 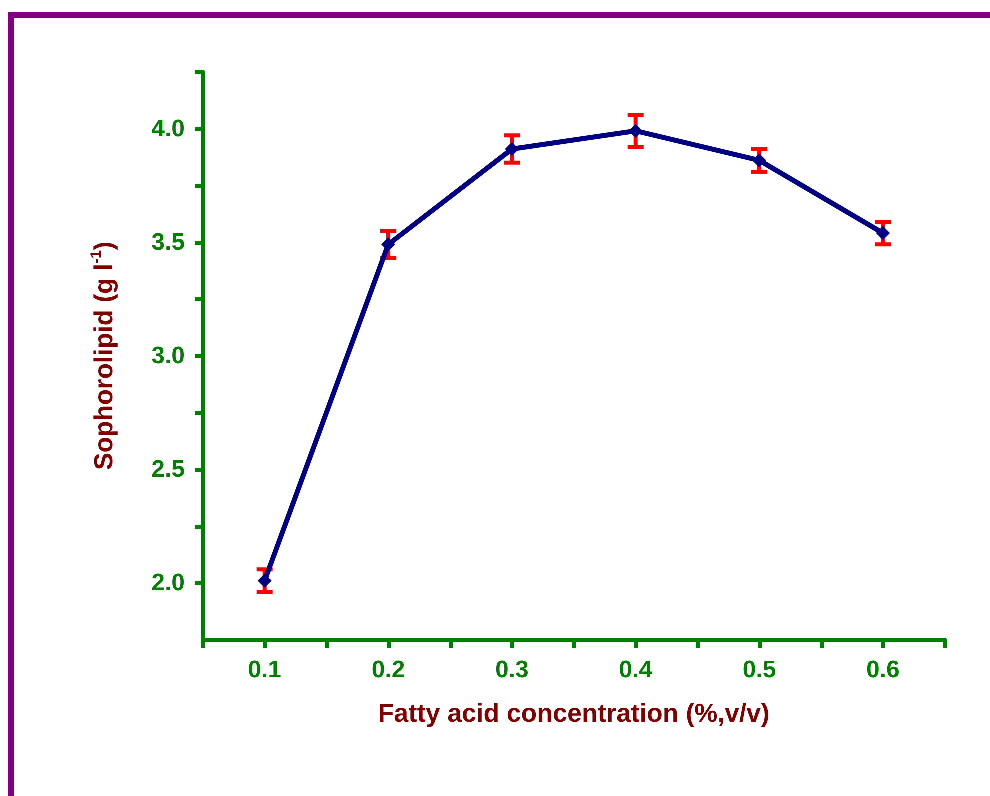 I want to click on x-tick-label: 0.6, so click(x=883, y=670).